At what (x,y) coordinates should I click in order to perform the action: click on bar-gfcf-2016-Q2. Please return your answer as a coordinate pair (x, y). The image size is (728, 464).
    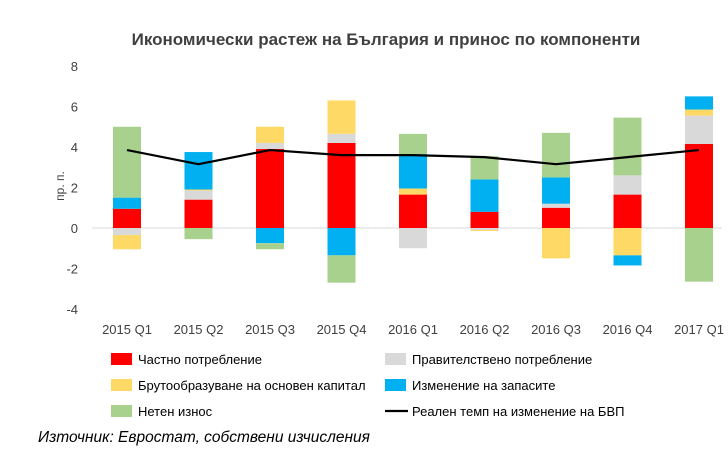
    Looking at the image, I should click on (484, 231).